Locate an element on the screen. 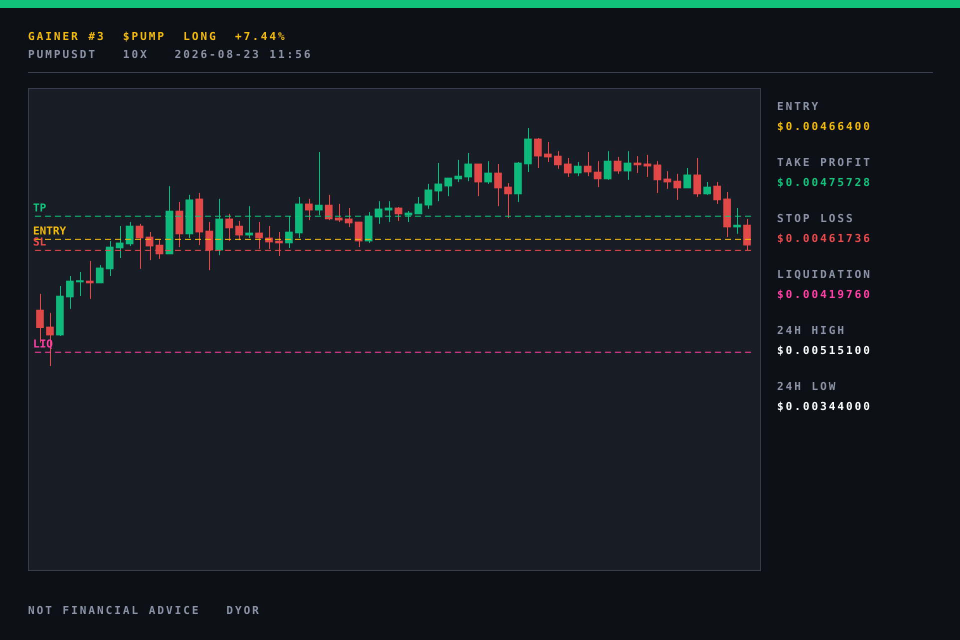 This screenshot has height=640, width=960. chart-title: GAINER #3 $PUMP LONG +7.44% is located at coordinates (157, 36).